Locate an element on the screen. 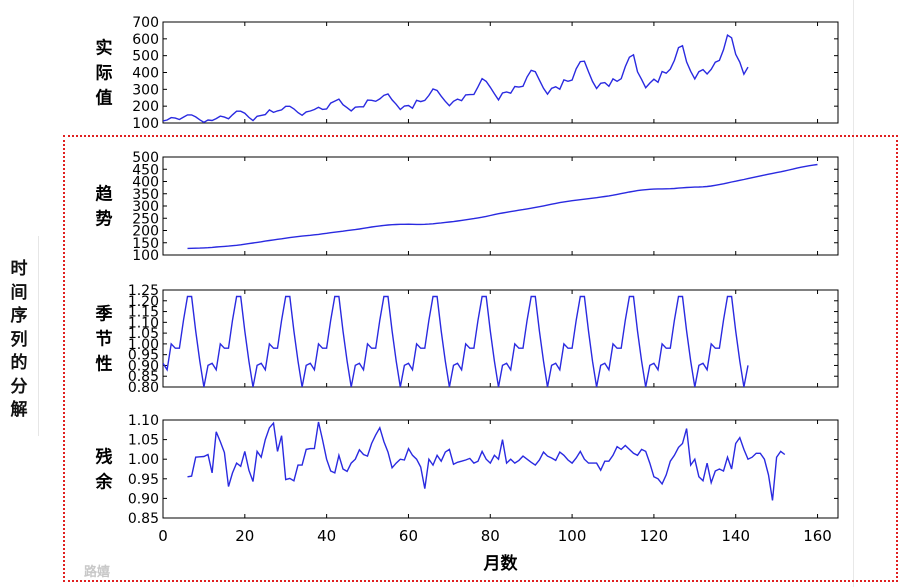 The width and height of the screenshot is (900, 587). side-label: 时间序列的分解 is located at coordinates (19, 339).